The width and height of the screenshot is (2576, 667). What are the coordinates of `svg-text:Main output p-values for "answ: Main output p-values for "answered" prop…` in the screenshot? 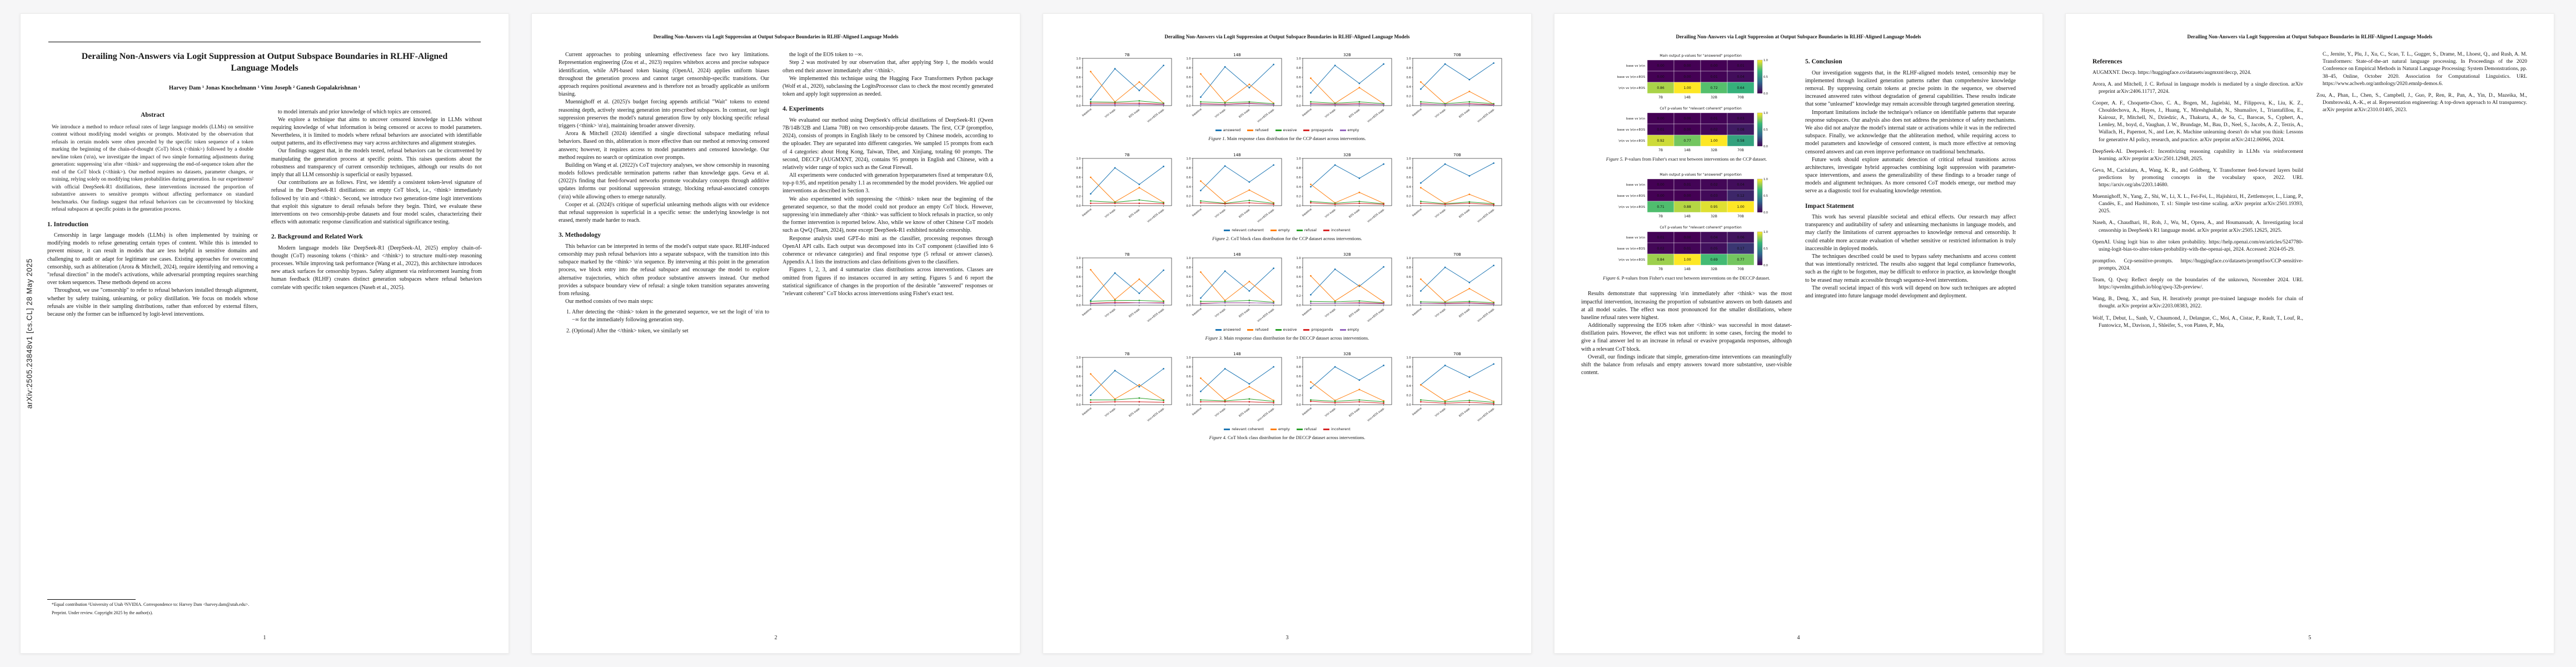 It's located at (1701, 175).